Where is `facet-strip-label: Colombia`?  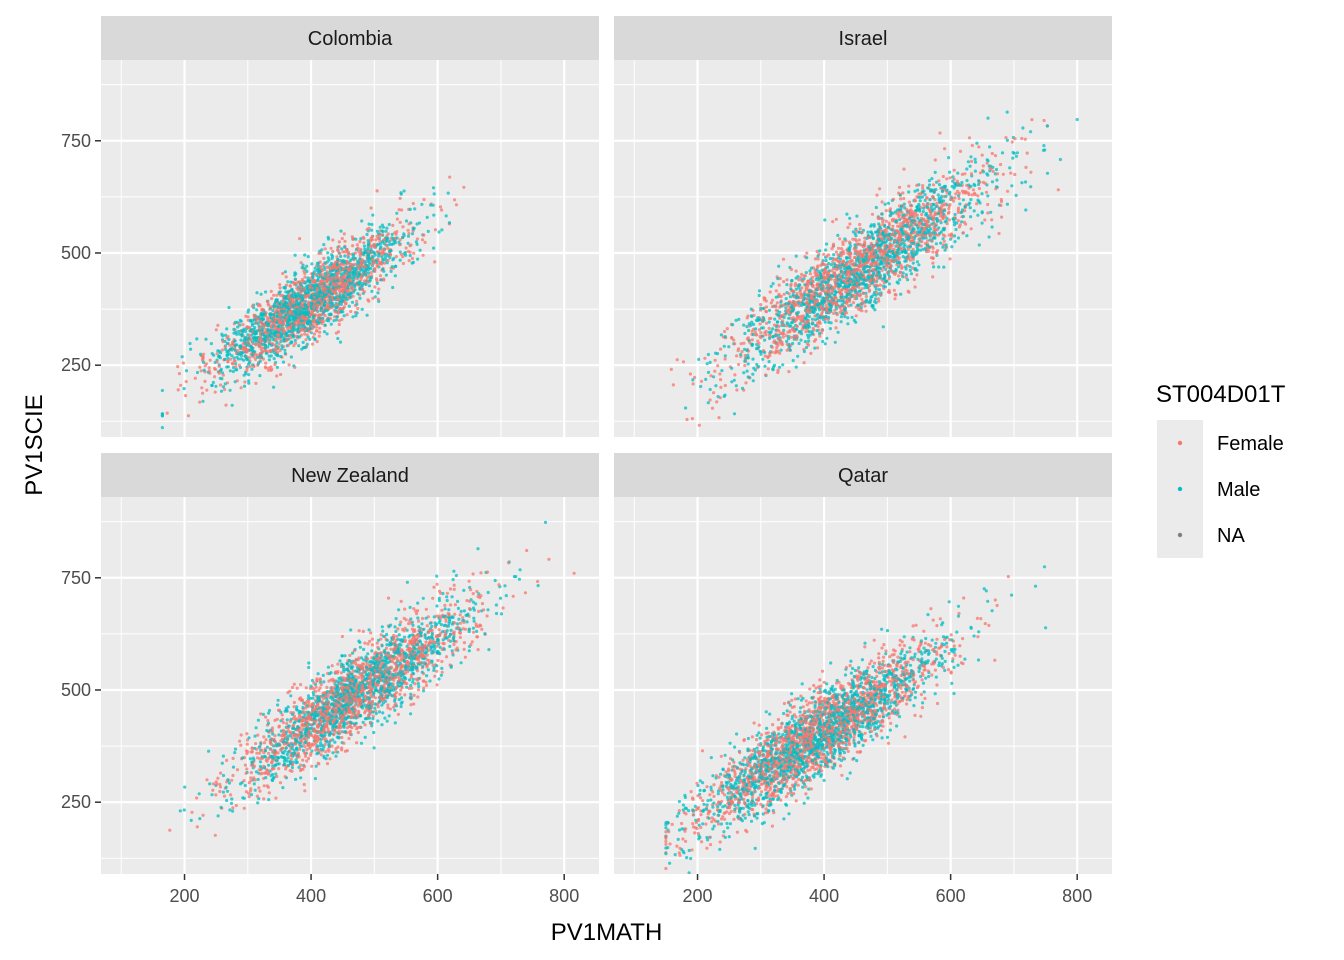 facet-strip-label: Colombia is located at coordinates (350, 39).